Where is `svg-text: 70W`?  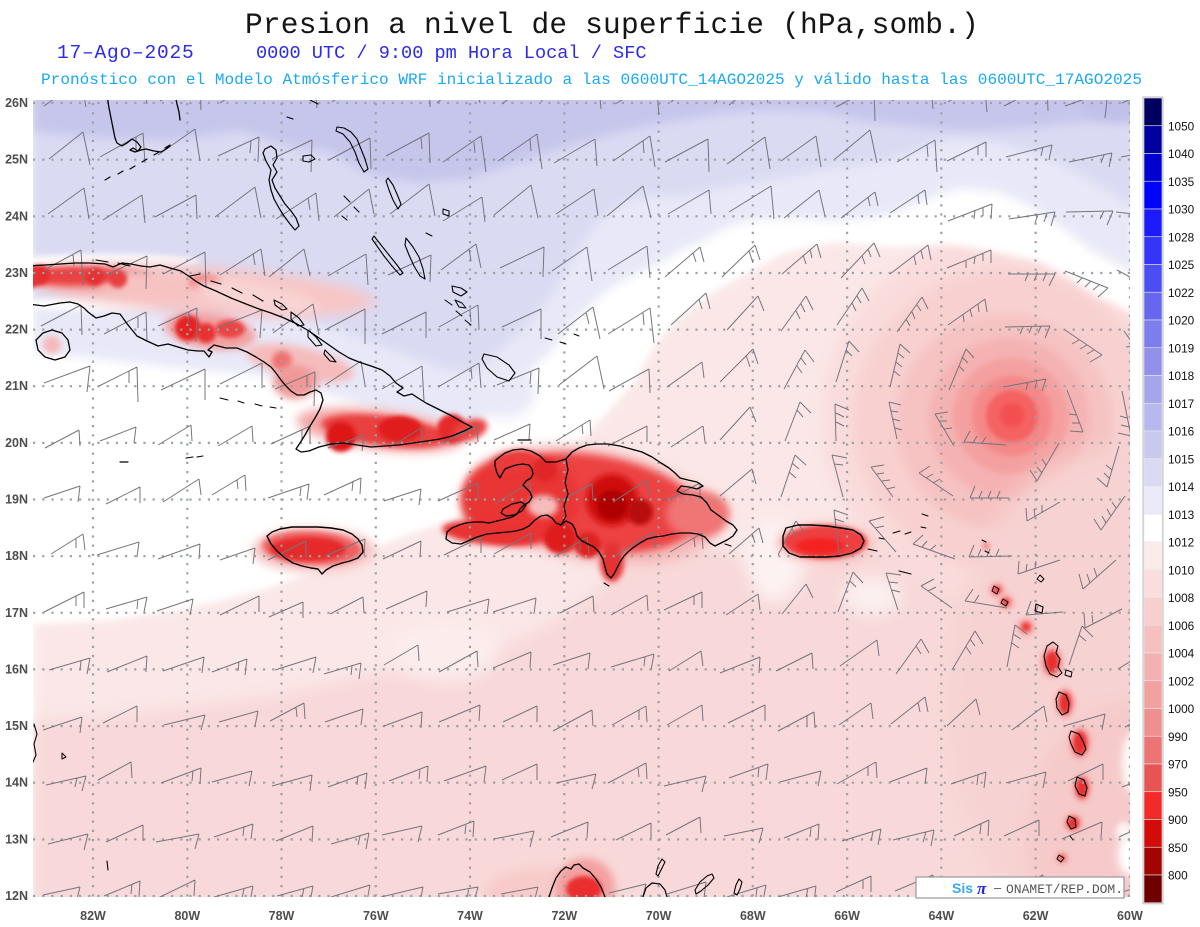
svg-text: 70W is located at coordinates (659, 916).